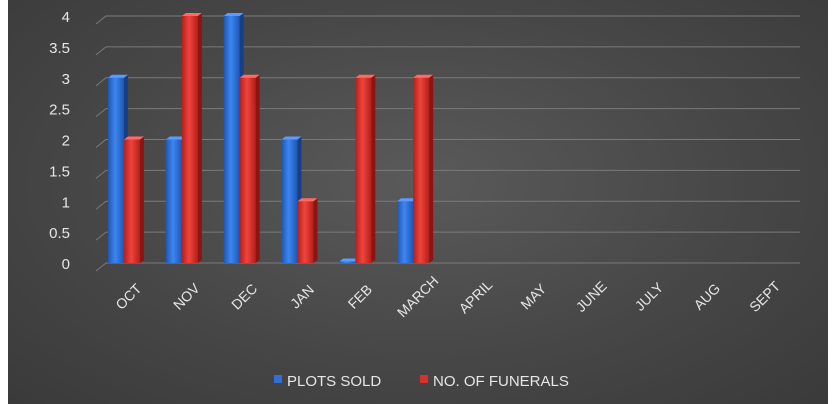 This screenshot has height=404, width=836. What do you see at coordinates (59, 233) in the screenshot?
I see `y-tick-label: 0.5` at bounding box center [59, 233].